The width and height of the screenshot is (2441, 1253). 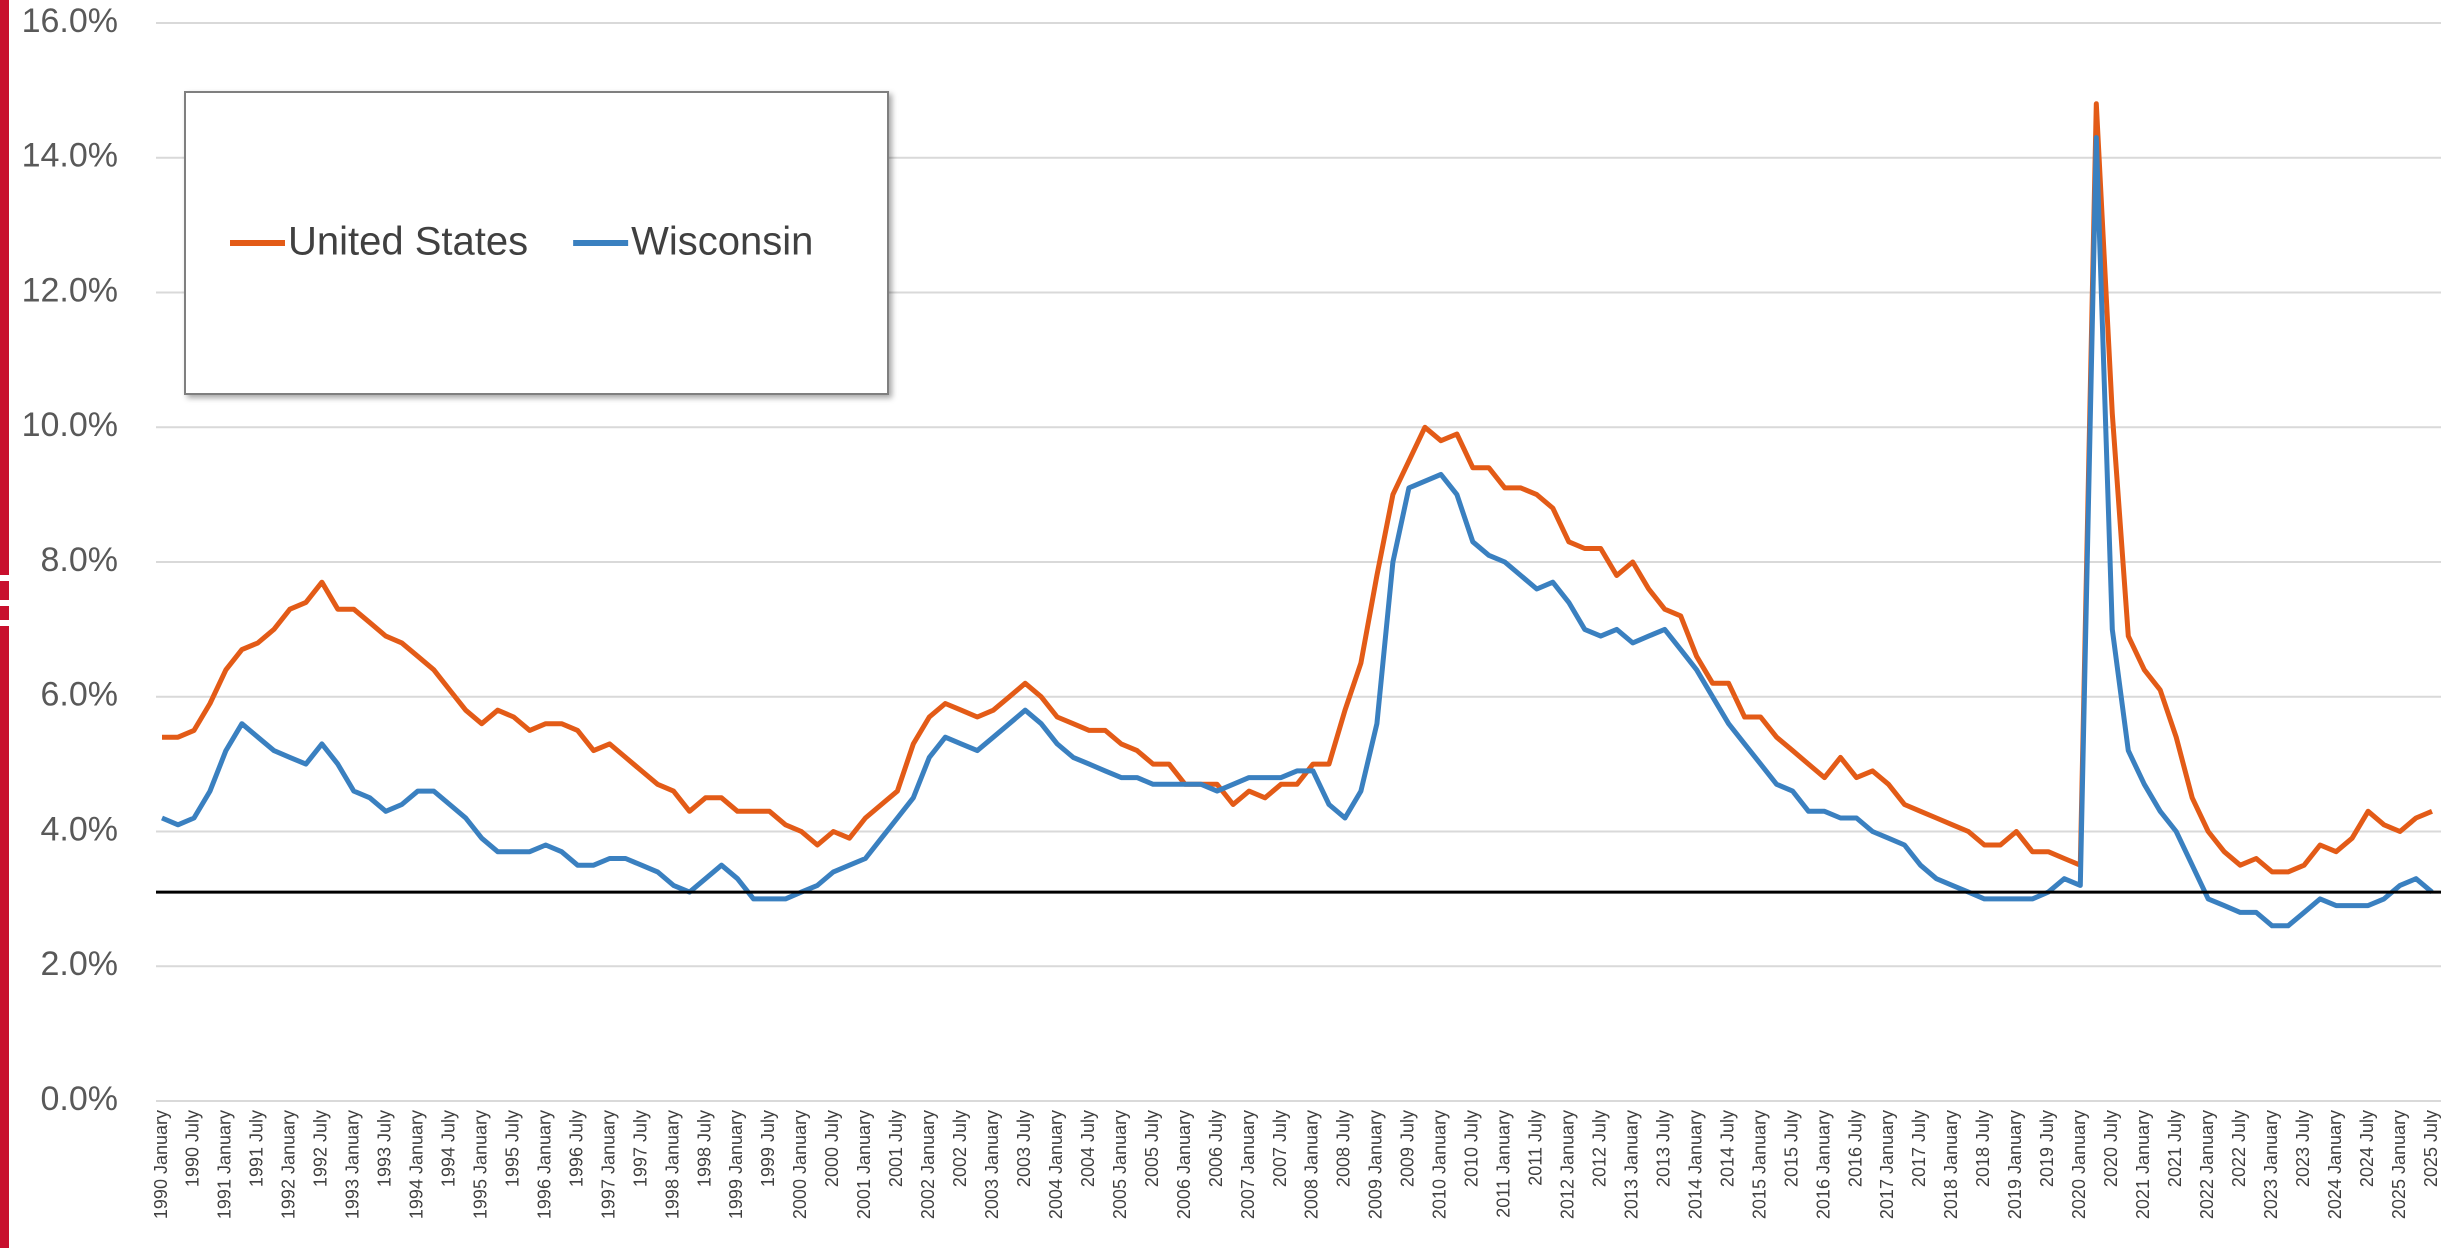 I want to click on x-tick-label: 2012 January, so click(x=1568, y=1164).